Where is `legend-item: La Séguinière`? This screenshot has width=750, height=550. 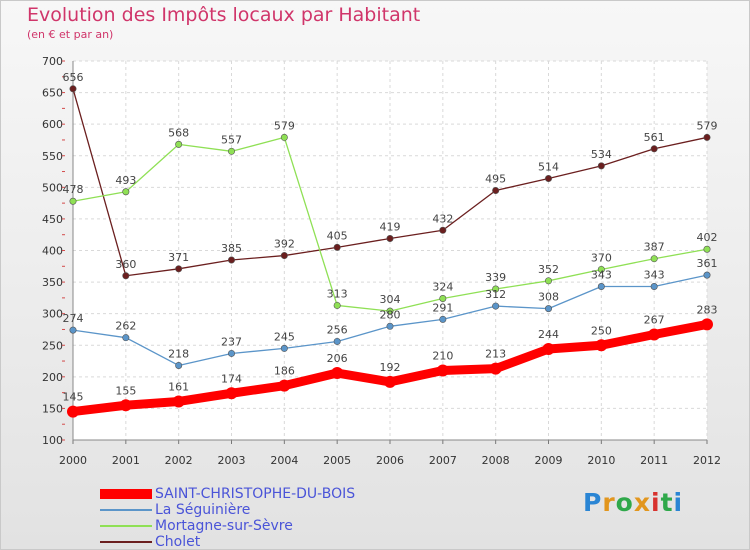 legend-item: La Séguinière is located at coordinates (260, 510).